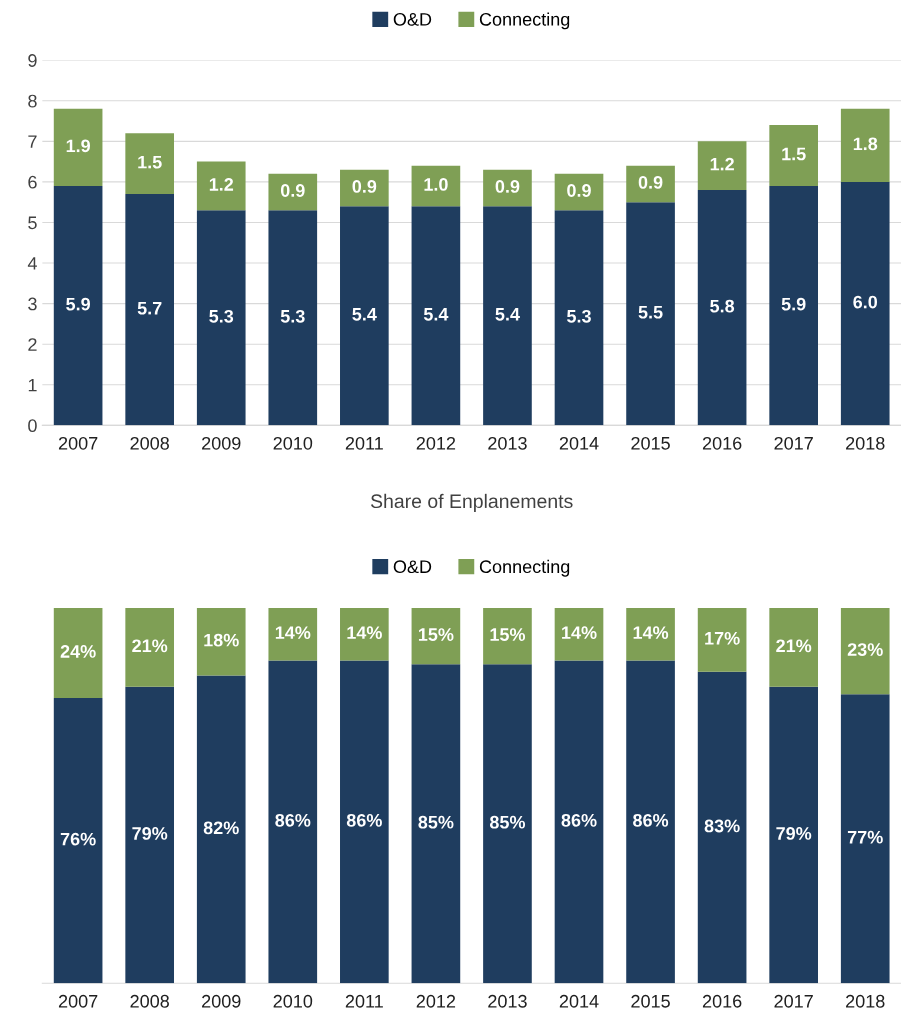  I want to click on data-label: 23%, so click(865, 649).